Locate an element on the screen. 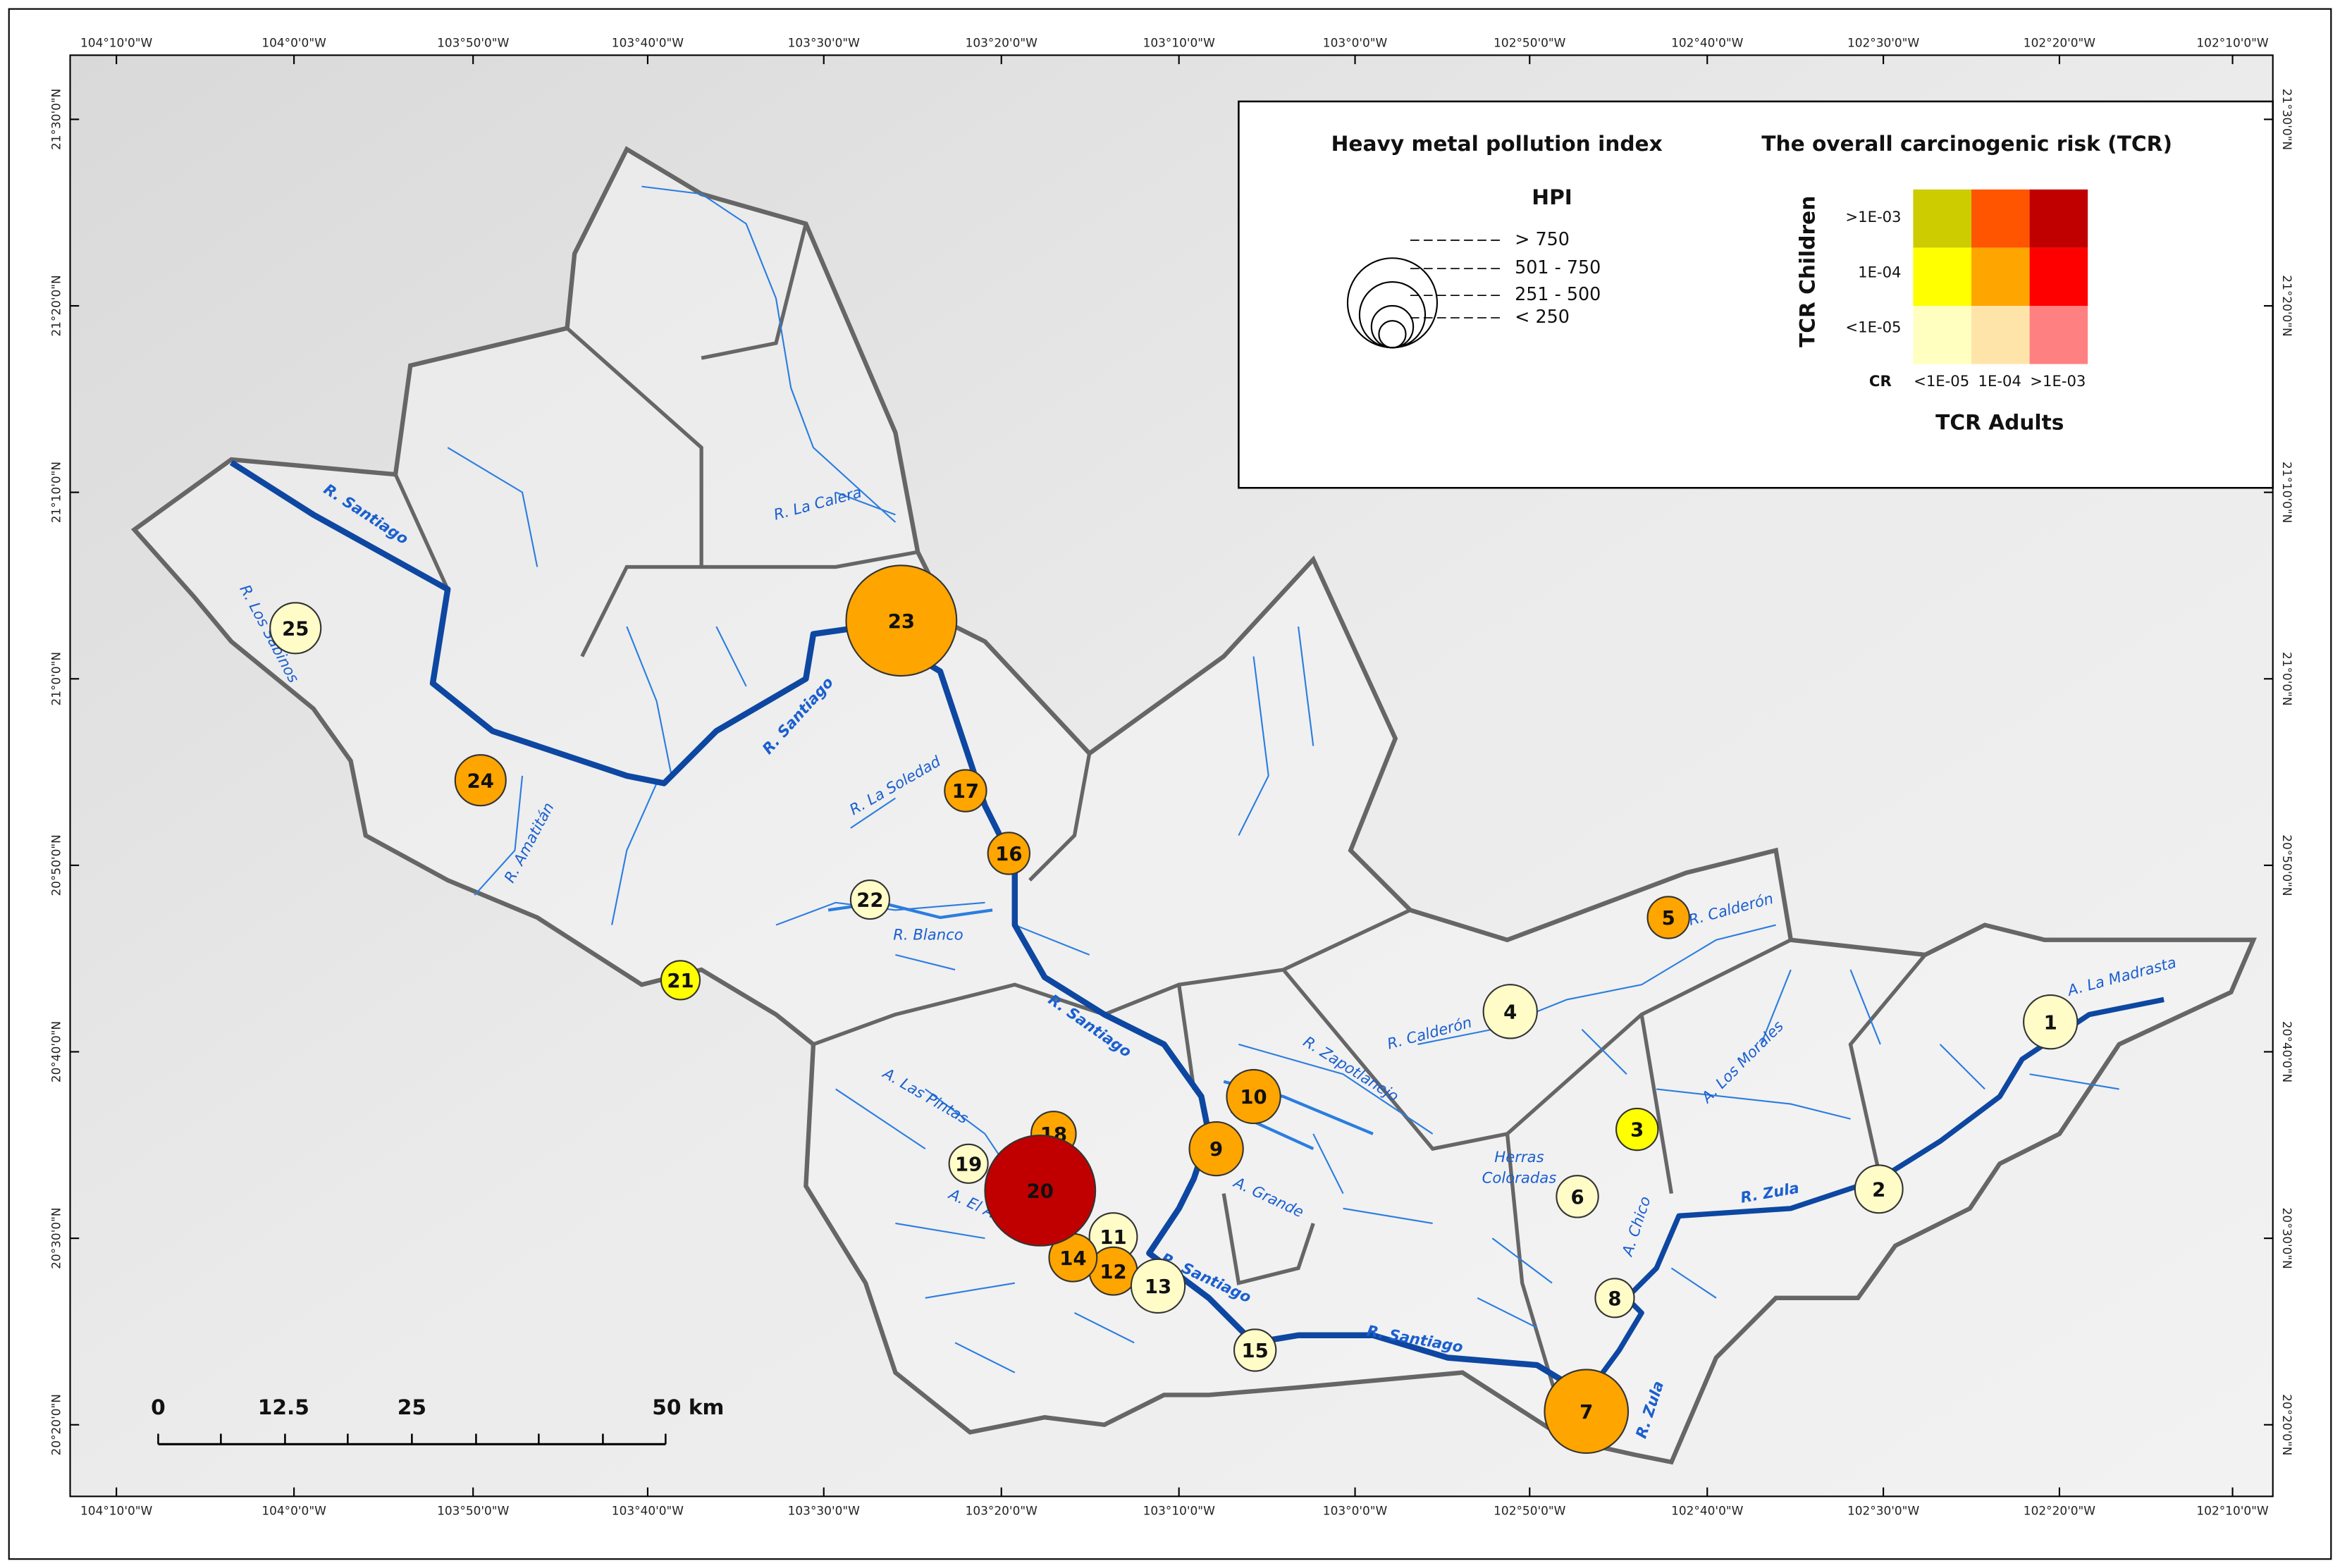 Image resolution: width=2340 pixels, height=1568 pixels. legend-tcr-title: The overall carcinogenic risk (TCR) is located at coordinates (1967, 143).